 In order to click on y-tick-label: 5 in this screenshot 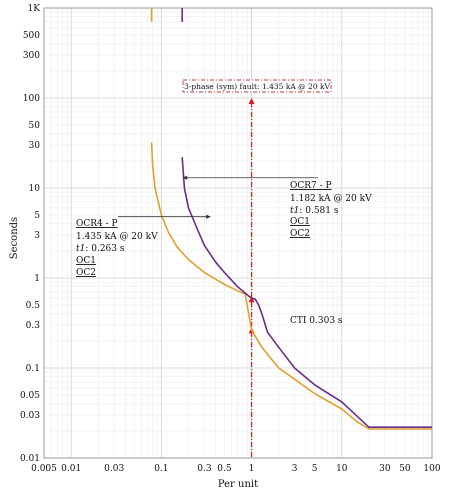, I will do `click(37, 216)`.